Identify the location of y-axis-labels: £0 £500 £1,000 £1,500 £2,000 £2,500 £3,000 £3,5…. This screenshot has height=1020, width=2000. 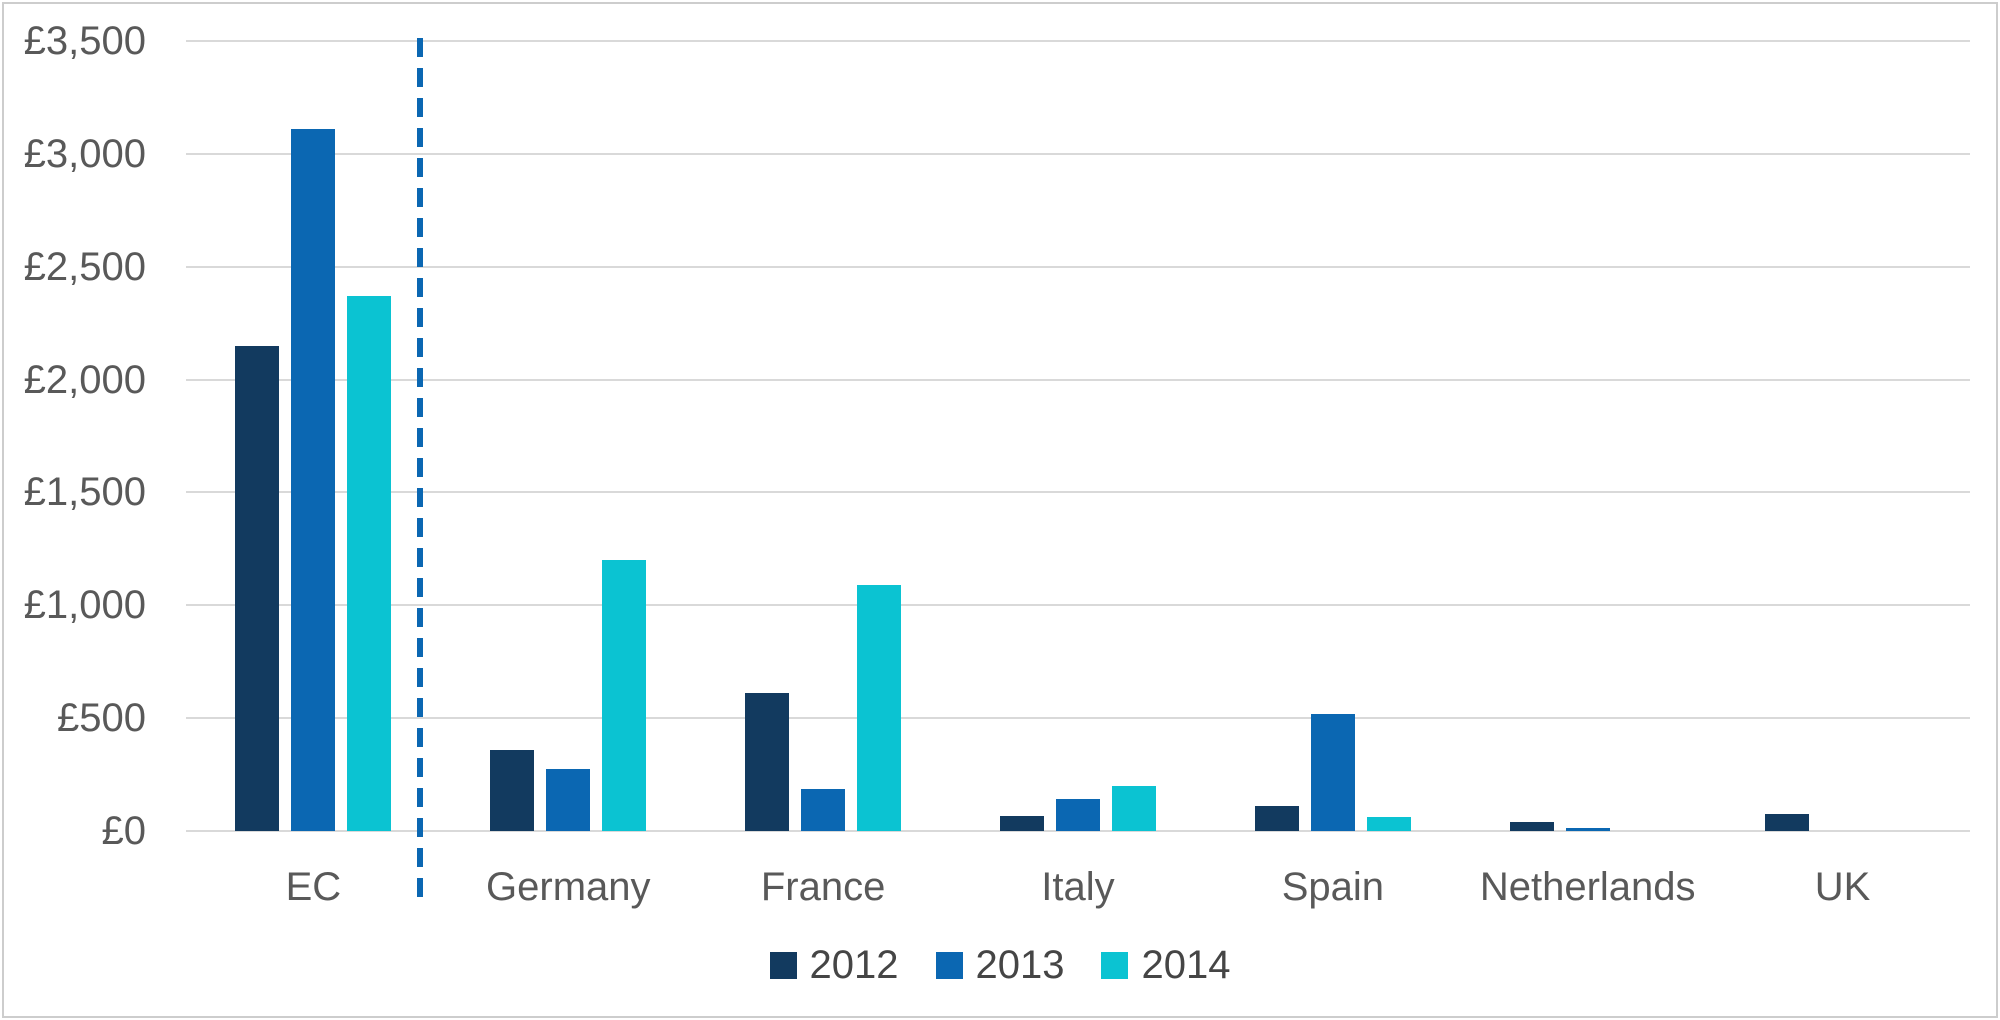
(73, 510).